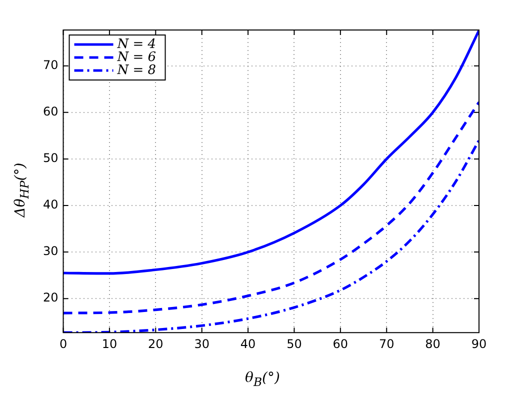  I want to click on x-tick-label: 60, so click(340, 343).